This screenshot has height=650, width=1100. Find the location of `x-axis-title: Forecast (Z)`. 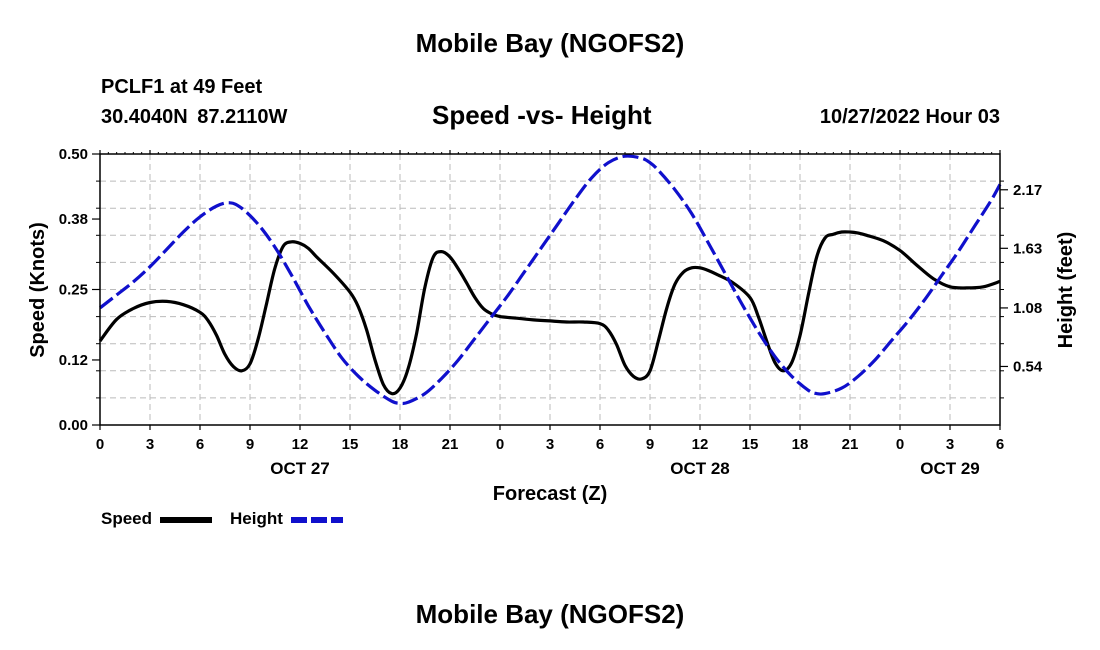

x-axis-title: Forecast (Z) is located at coordinates (550, 494).